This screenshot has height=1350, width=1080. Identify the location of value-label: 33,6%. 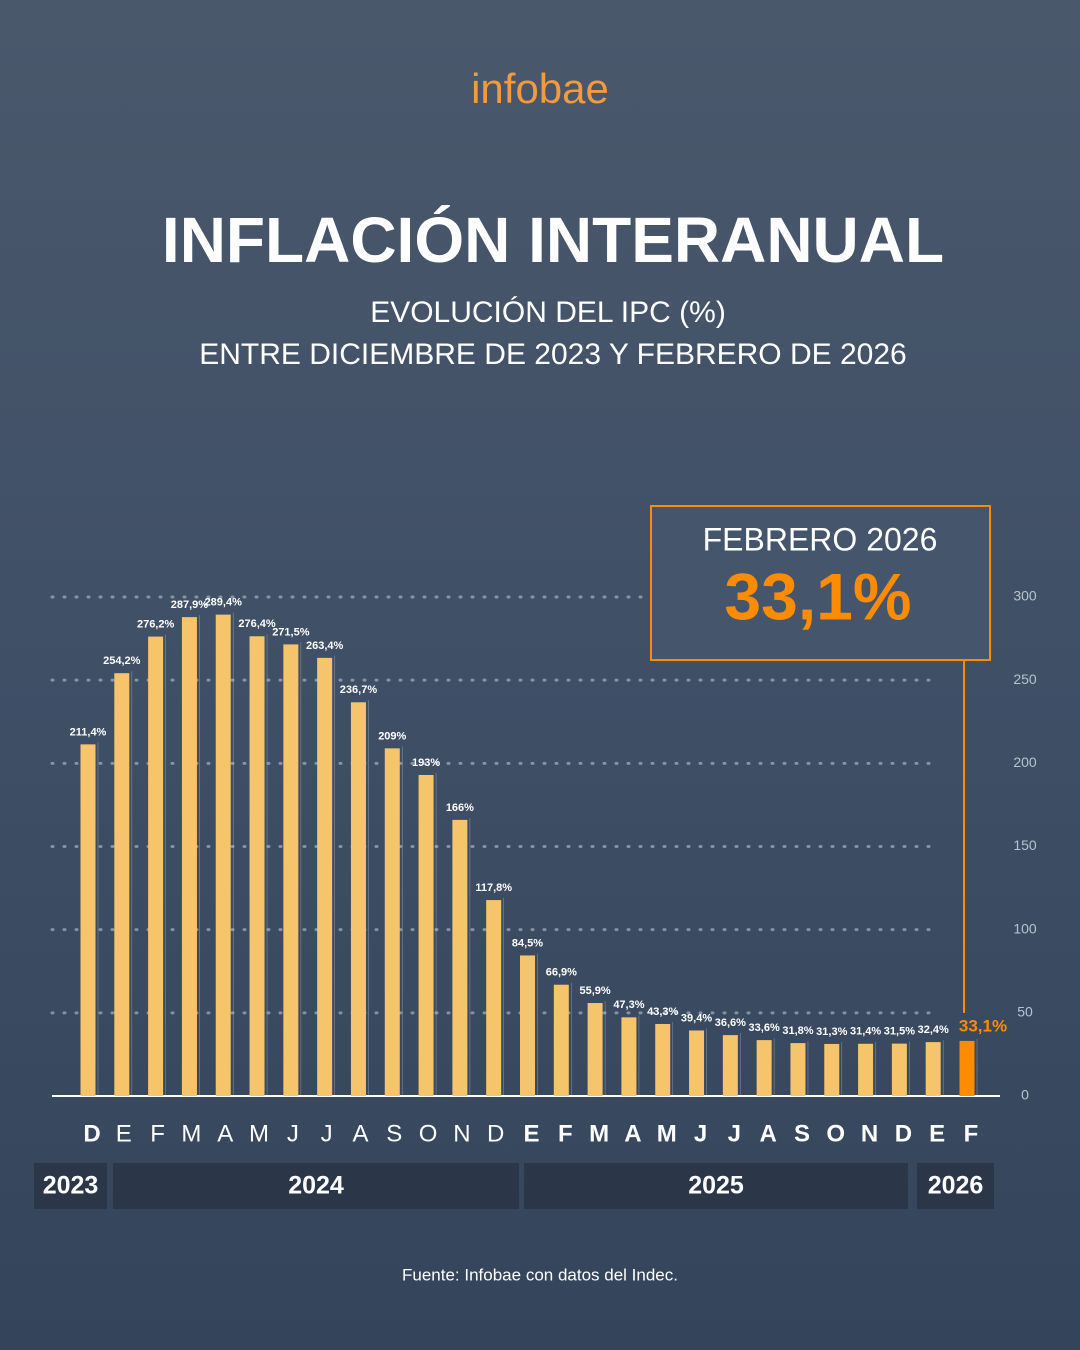
(764, 1028).